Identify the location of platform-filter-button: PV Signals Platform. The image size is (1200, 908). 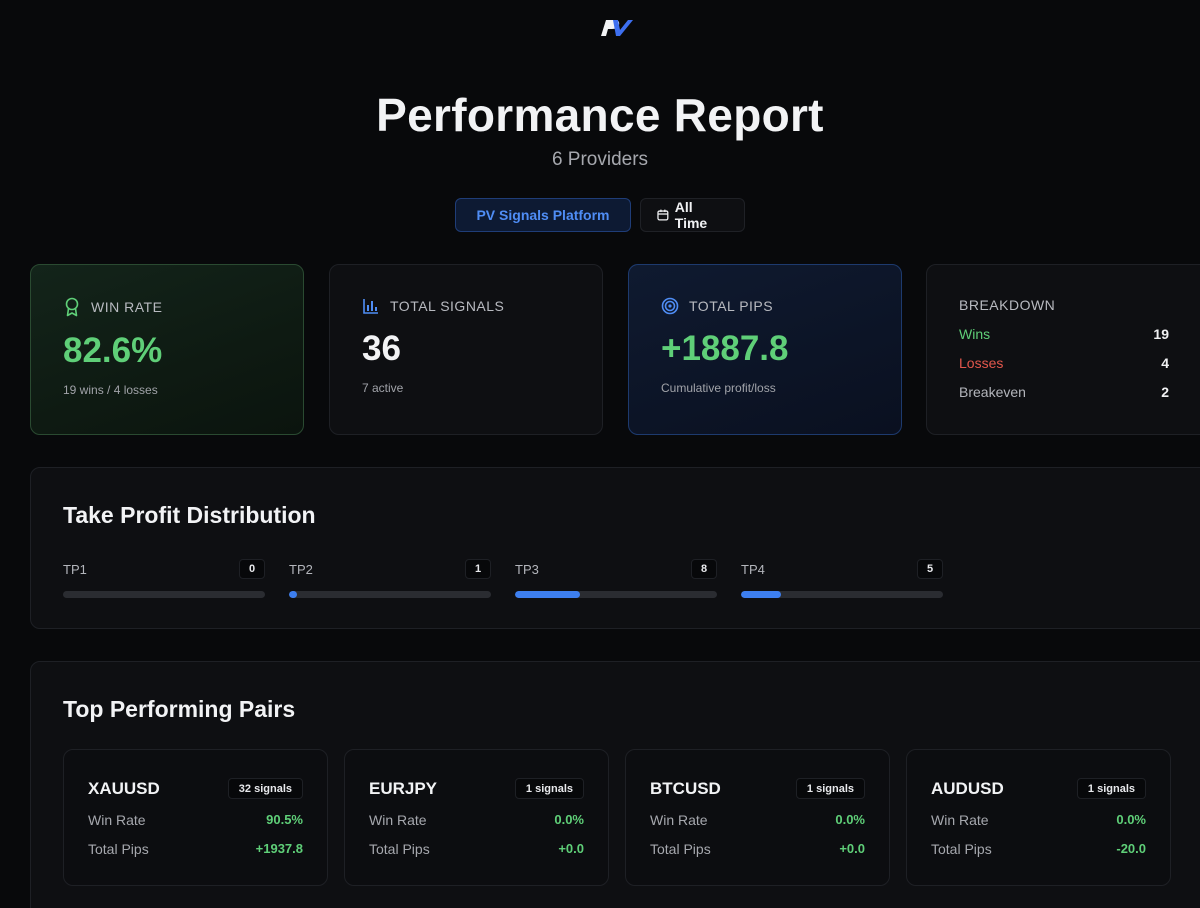
(543, 215).